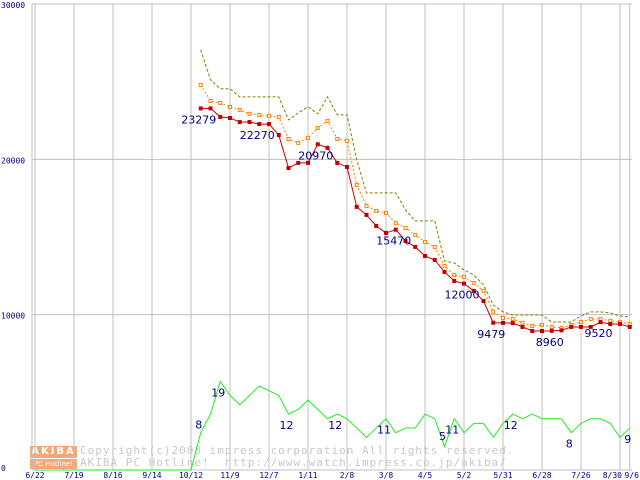 This screenshot has height=480, width=640. Describe the element at coordinates (13, 316) in the screenshot. I see `y-tick-label: 10000` at that location.